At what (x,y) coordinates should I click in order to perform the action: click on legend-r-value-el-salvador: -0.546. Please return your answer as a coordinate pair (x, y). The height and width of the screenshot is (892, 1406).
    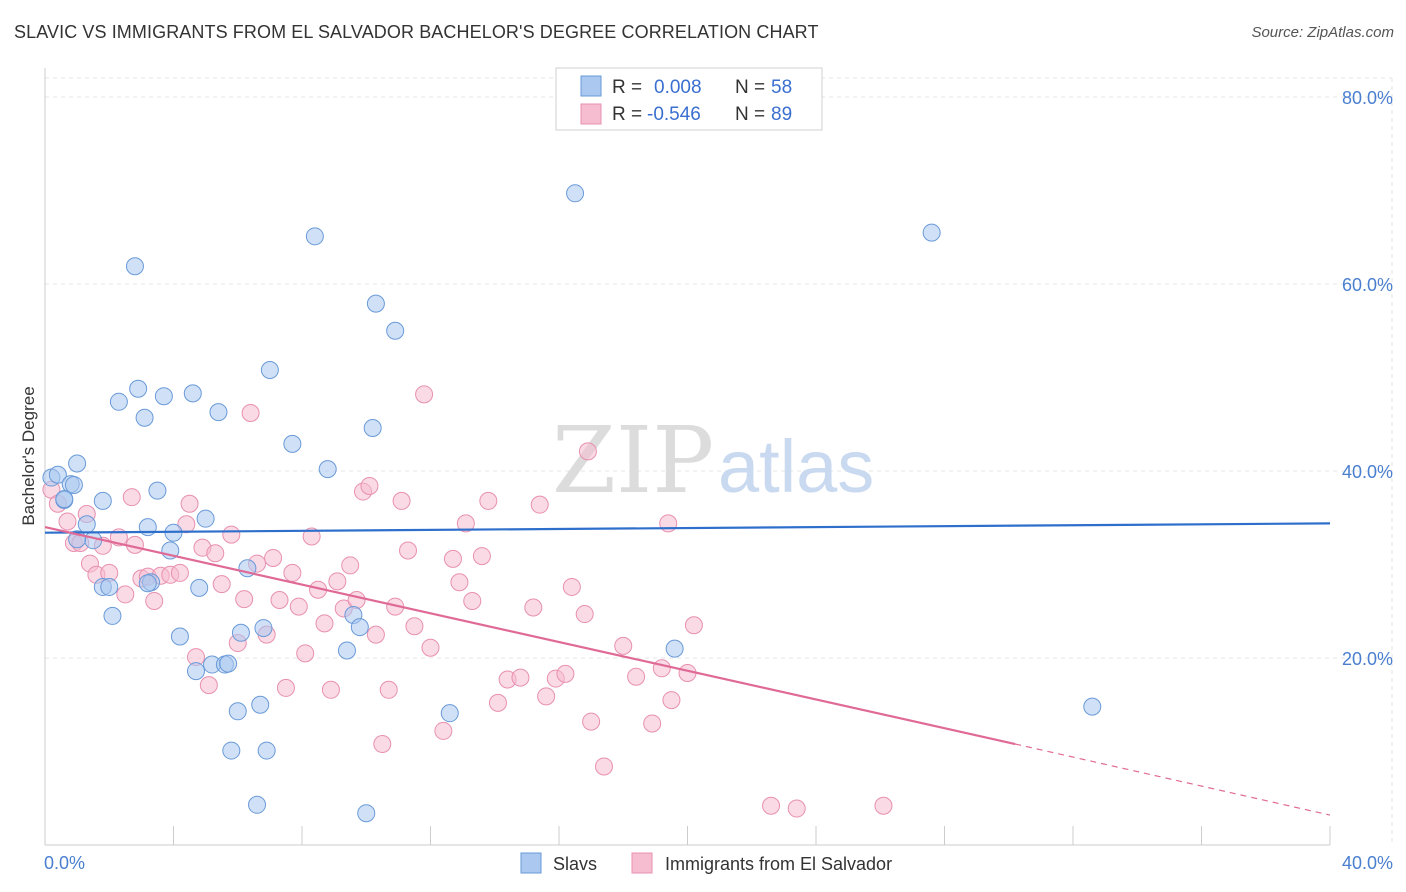
    Looking at the image, I should click on (674, 114).